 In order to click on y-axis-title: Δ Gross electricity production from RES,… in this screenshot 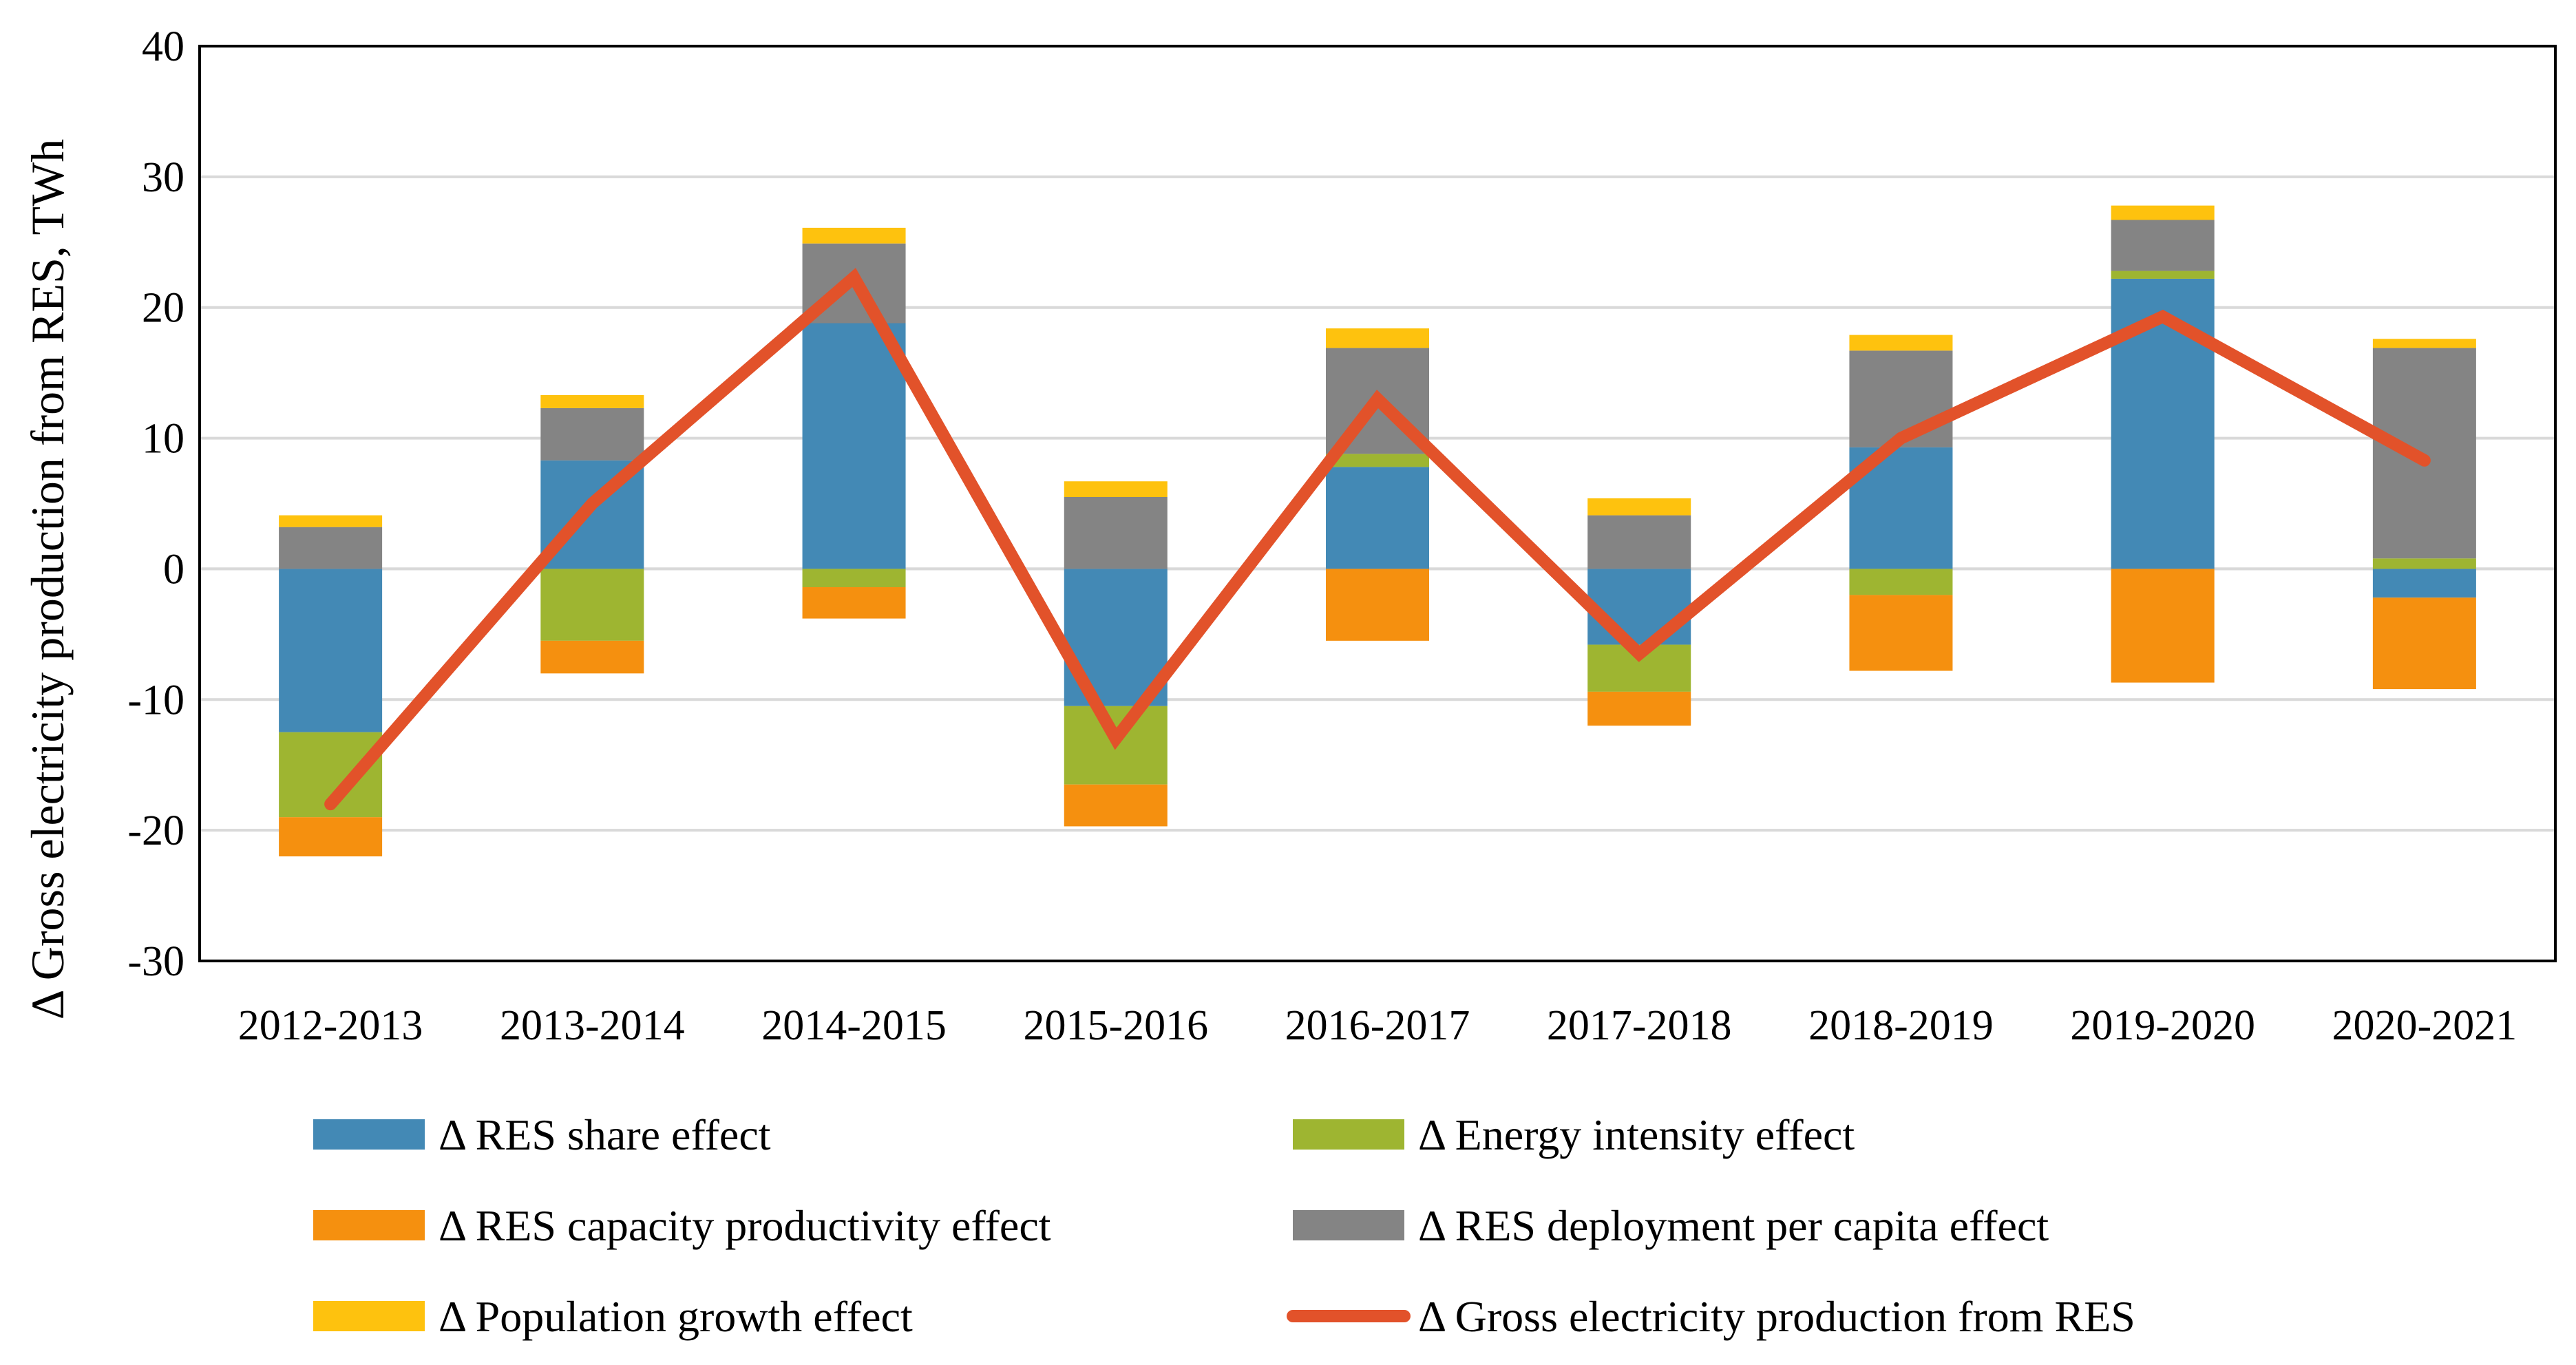, I will do `click(47, 579)`.